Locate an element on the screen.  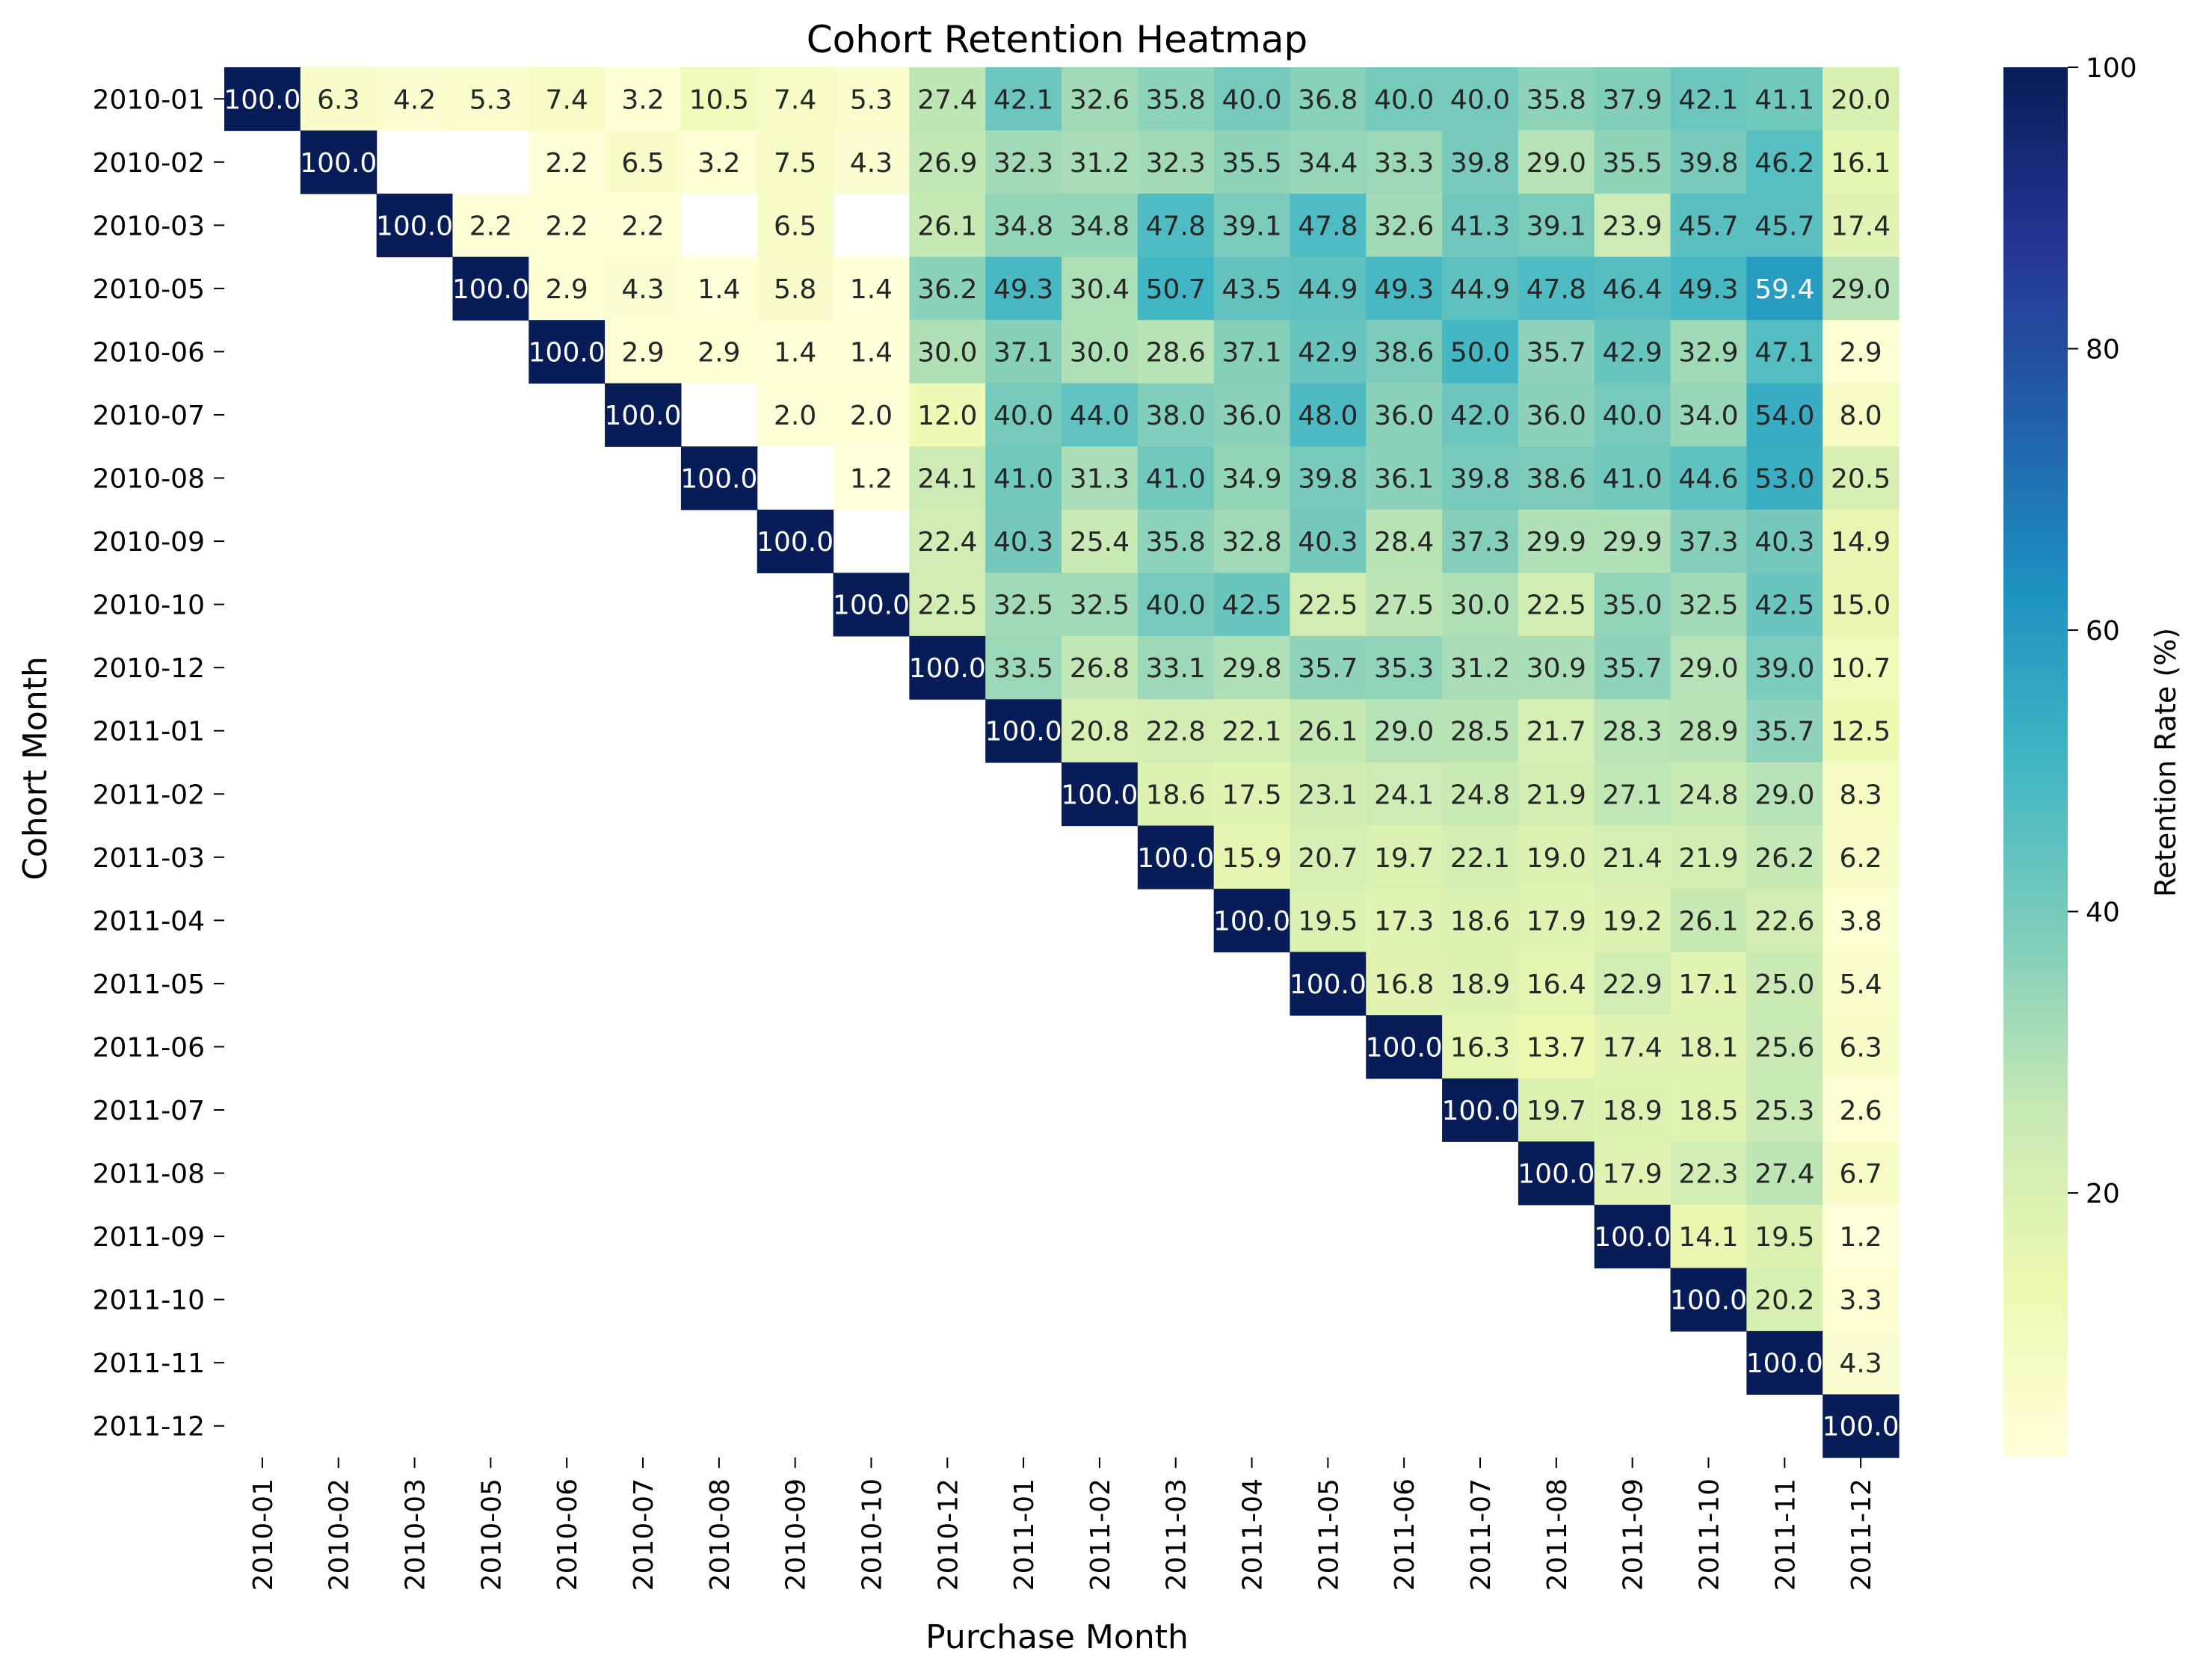
cell-value-label: 27.1 is located at coordinates (1633, 795).